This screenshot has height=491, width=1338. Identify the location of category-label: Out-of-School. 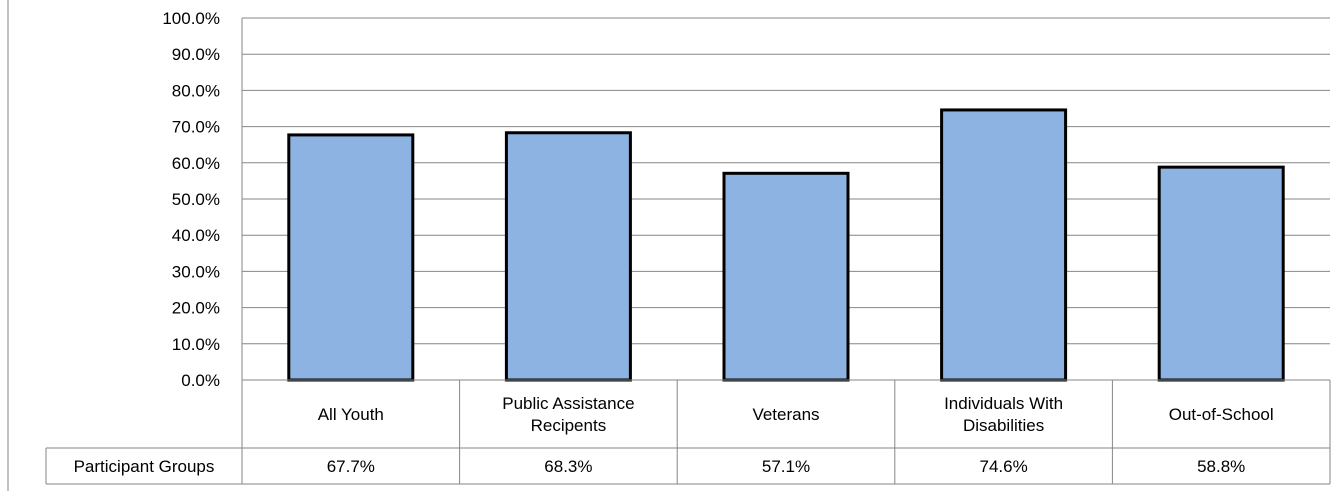
(1221, 414).